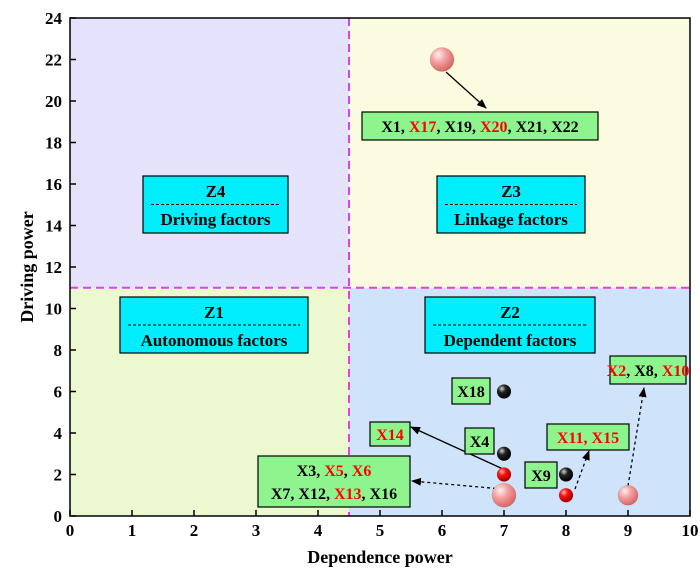 The image size is (700, 570). What do you see at coordinates (423, 127) in the screenshot?
I see `annotation-segment: X17` at bounding box center [423, 127].